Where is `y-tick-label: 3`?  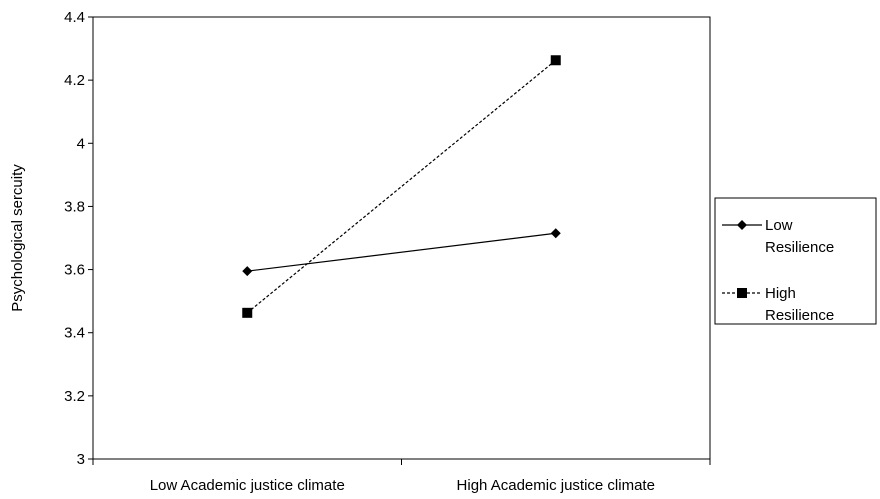
y-tick-label: 3 is located at coordinates (81, 459).